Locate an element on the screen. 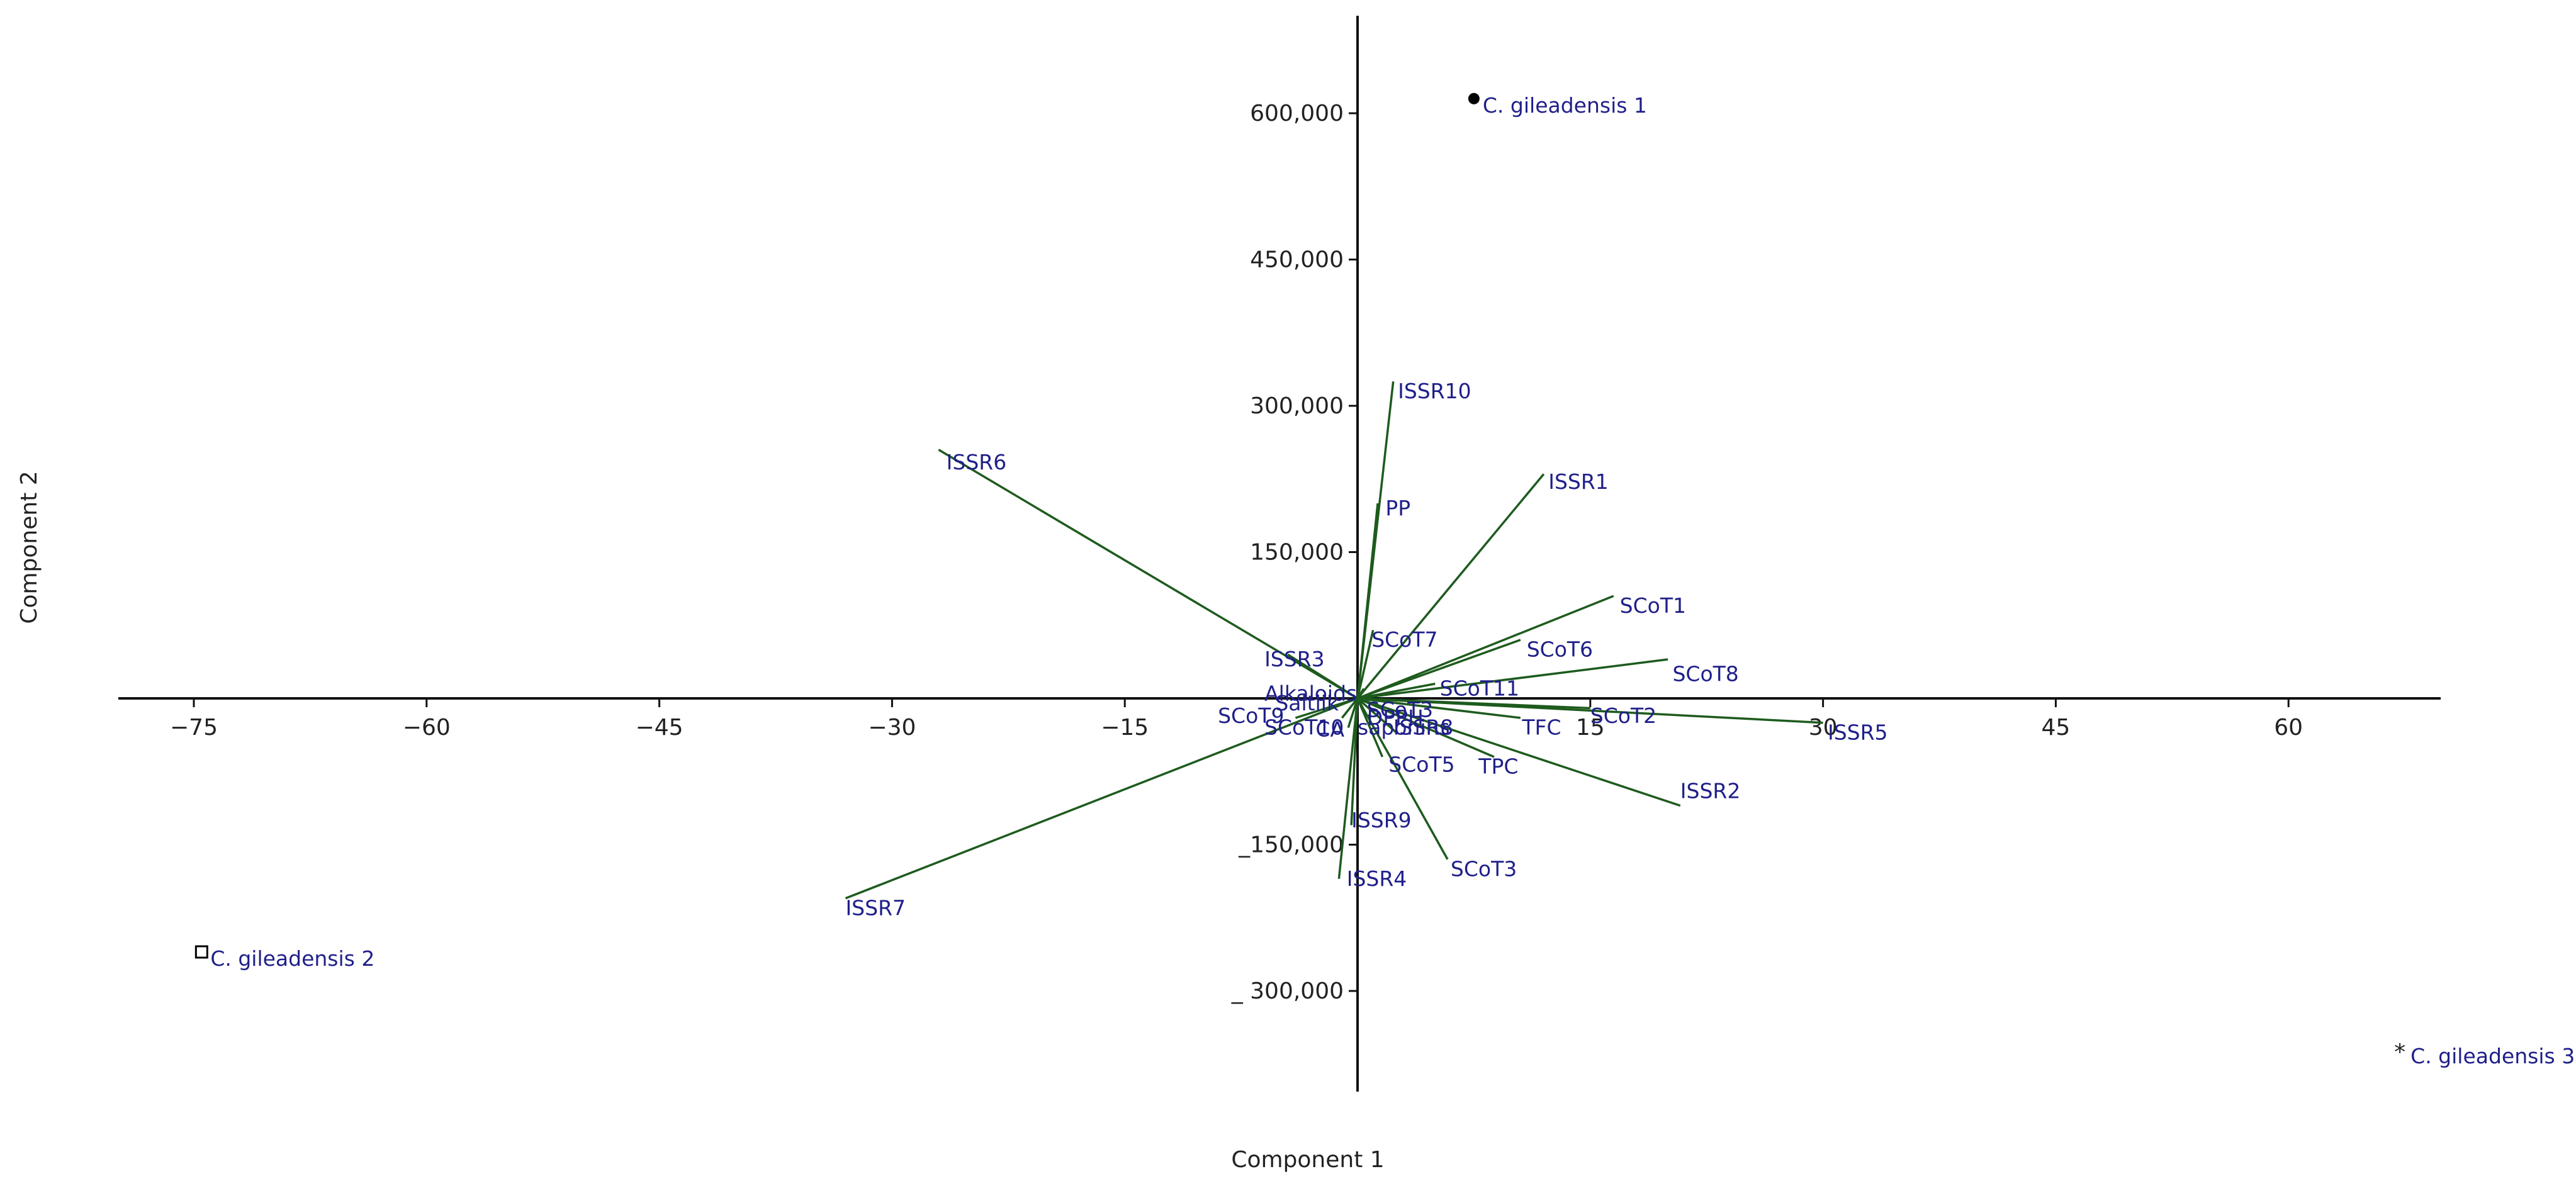  cluster-label: SCoT3 is located at coordinates (1400, 710).